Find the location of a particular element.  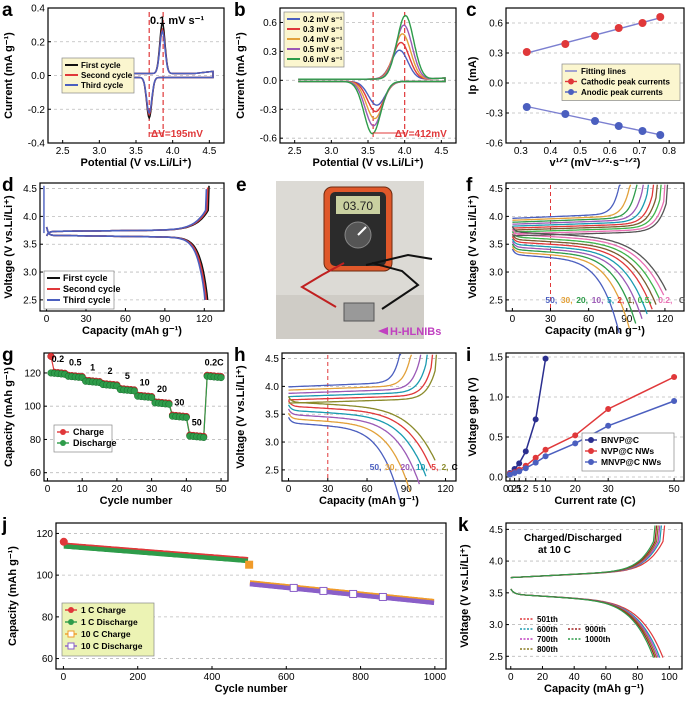

panel-letter: b is located at coordinates (240, 10).